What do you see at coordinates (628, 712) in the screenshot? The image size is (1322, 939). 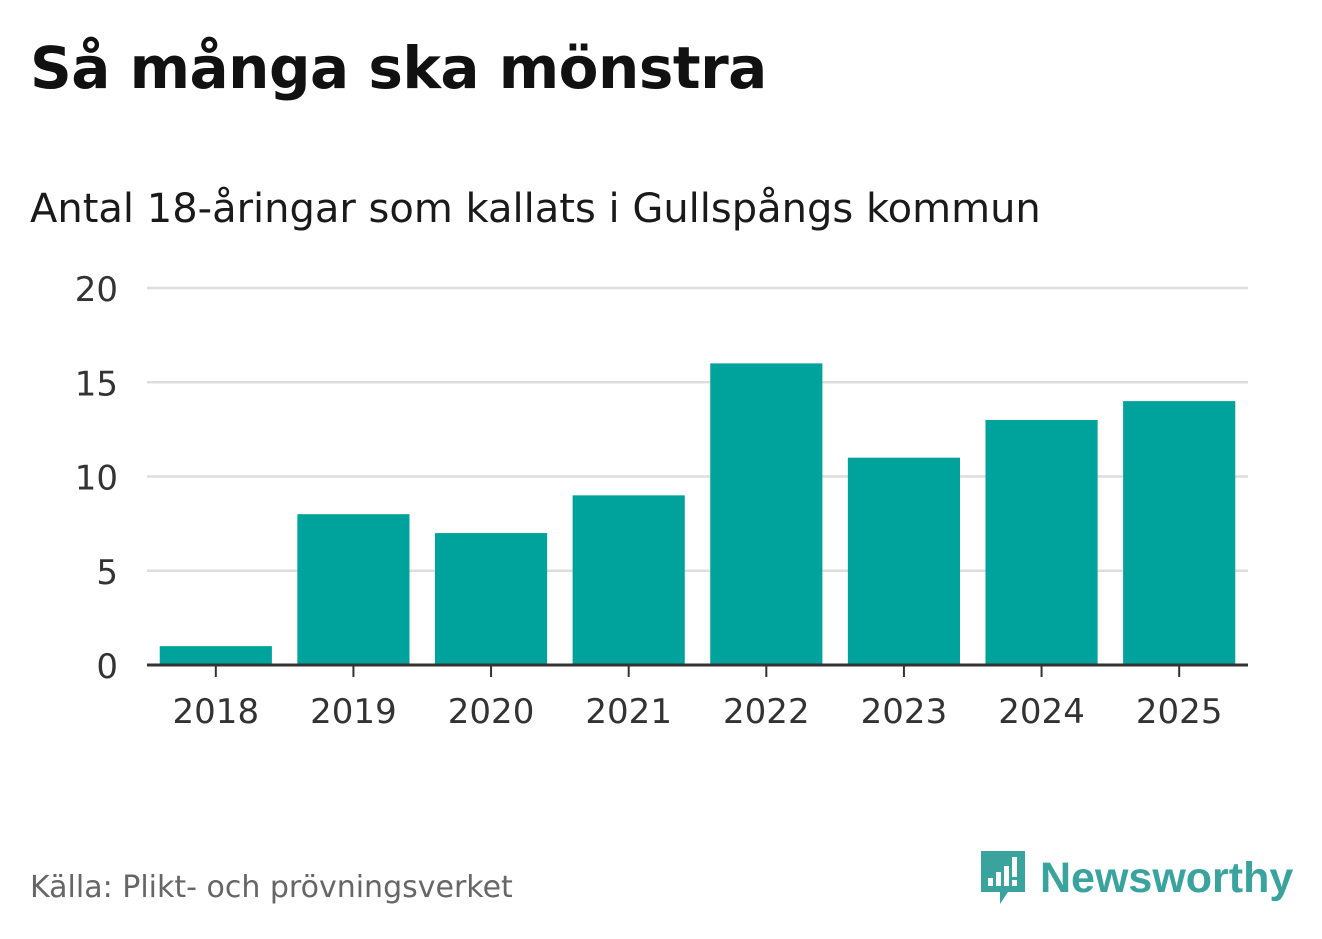 I see `x-tick-label: 2021` at bounding box center [628, 712].